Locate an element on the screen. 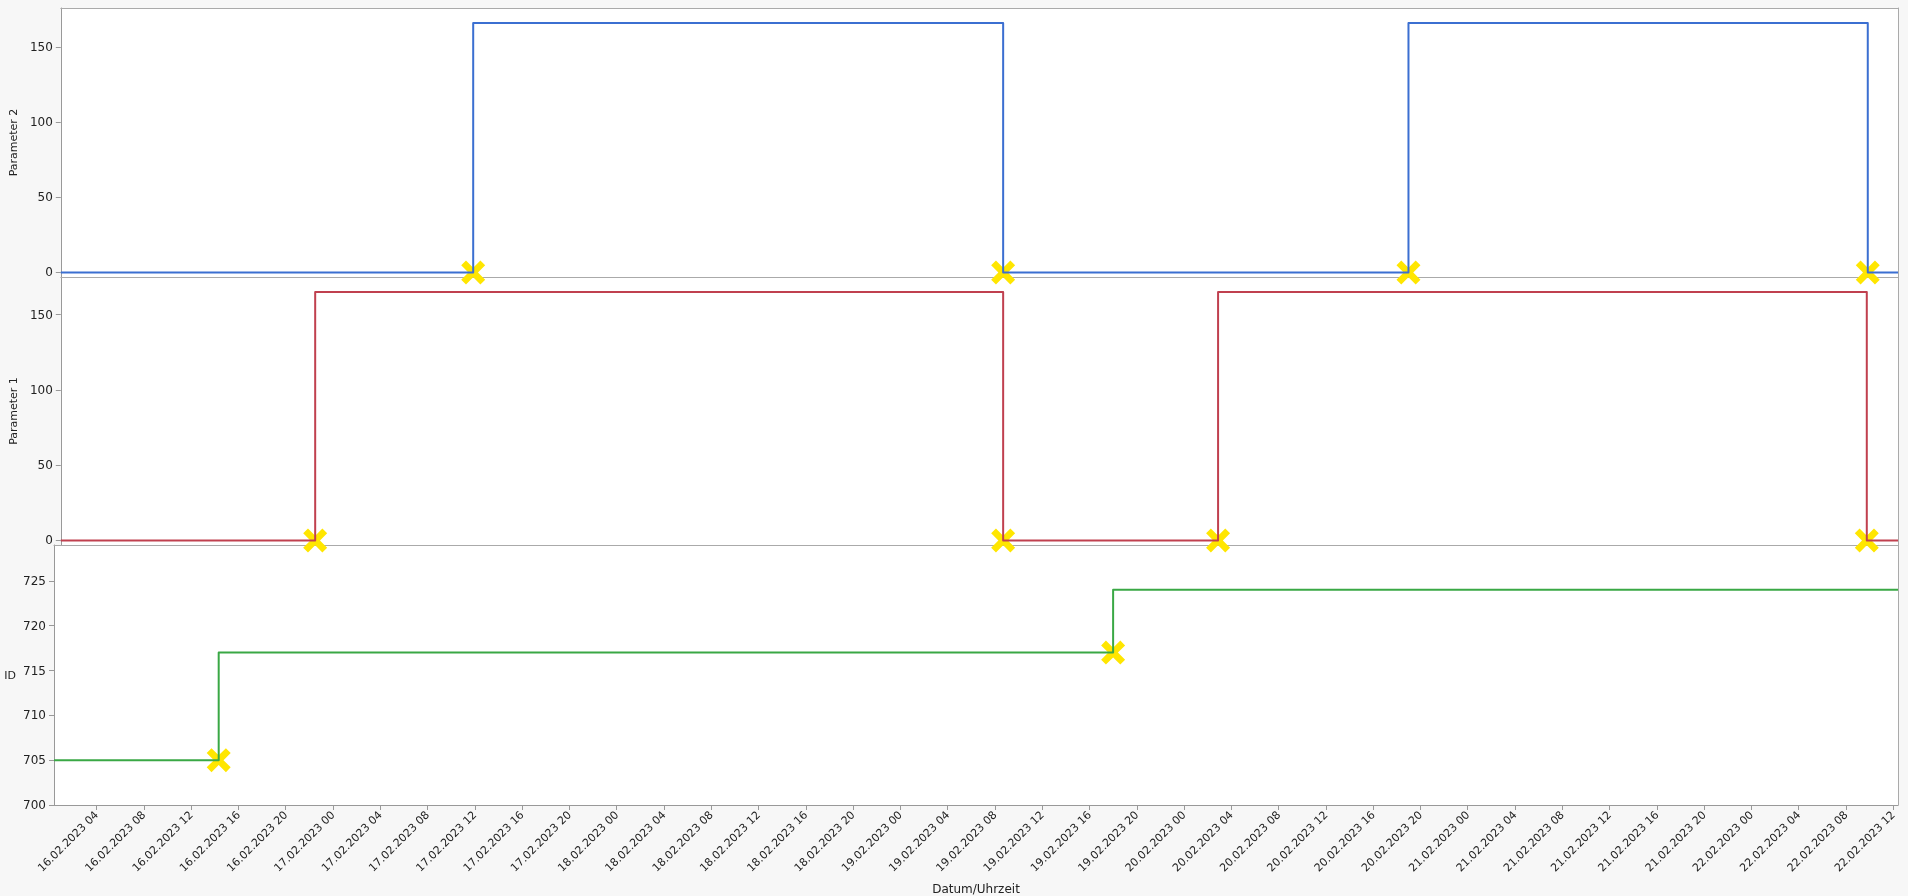 This screenshot has height=896, width=1908. y-axis-title: ID is located at coordinates (10, 675).